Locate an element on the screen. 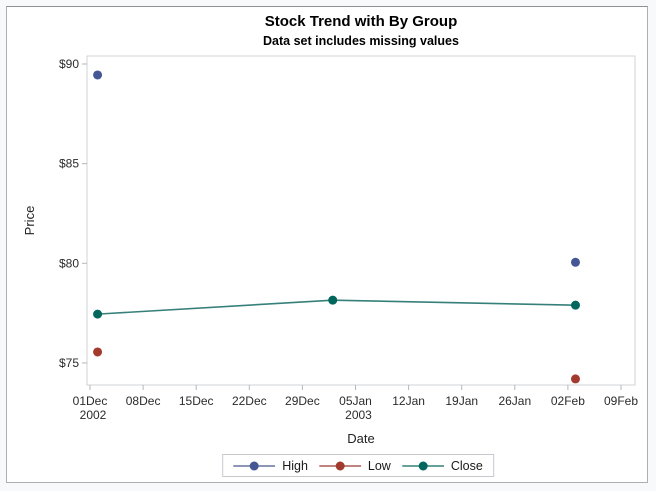 Image resolution: width=656 pixels, height=491 pixels. chart-subtitle: Data set includes missing values is located at coordinates (361, 41).